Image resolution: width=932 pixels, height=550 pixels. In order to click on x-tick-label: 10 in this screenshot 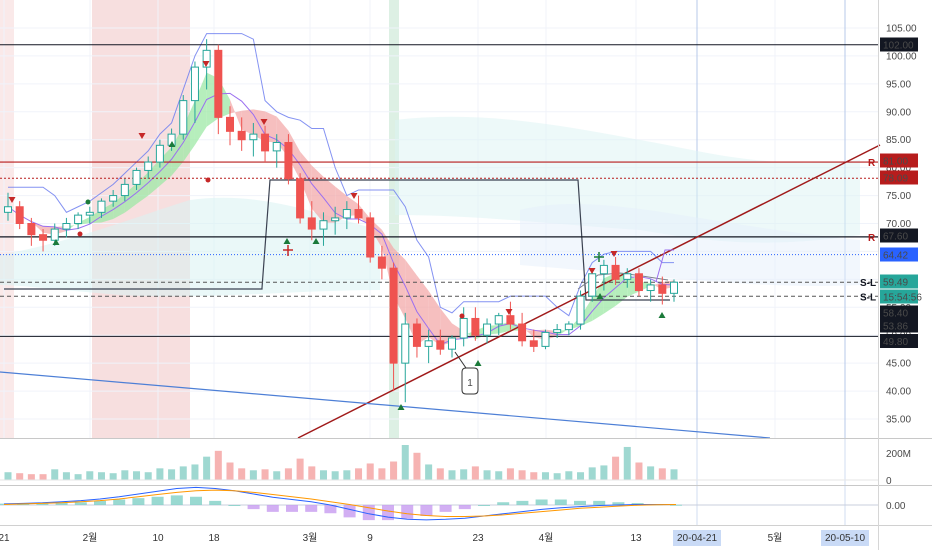, I will do `click(158, 538)`.